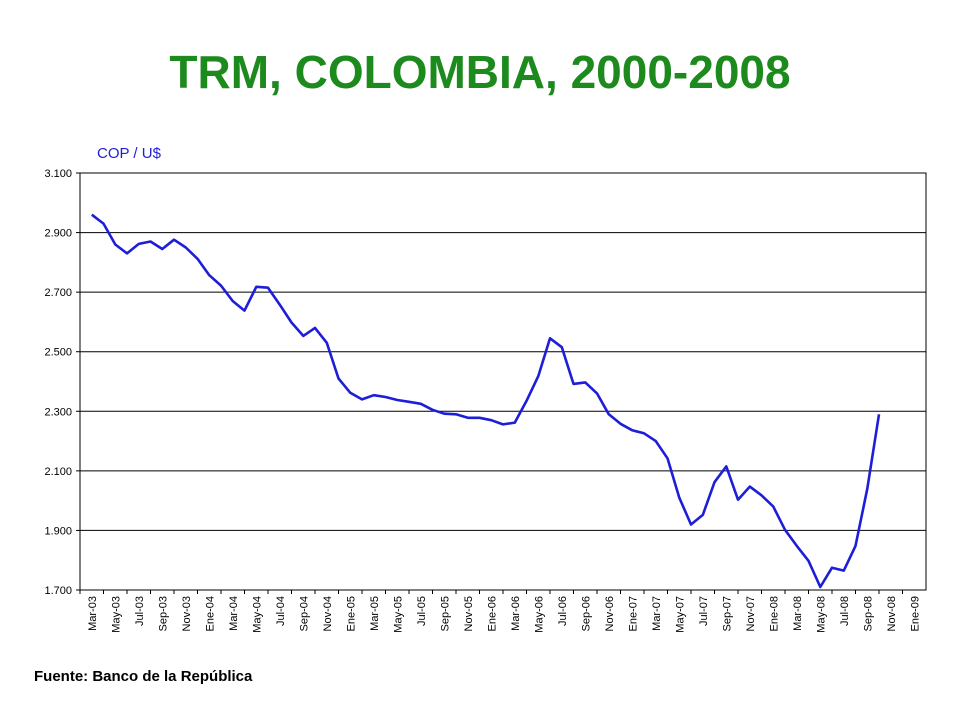 Image resolution: width=960 pixels, height=720 pixels. What do you see at coordinates (398, 614) in the screenshot?
I see `x-tick-label: May-05` at bounding box center [398, 614].